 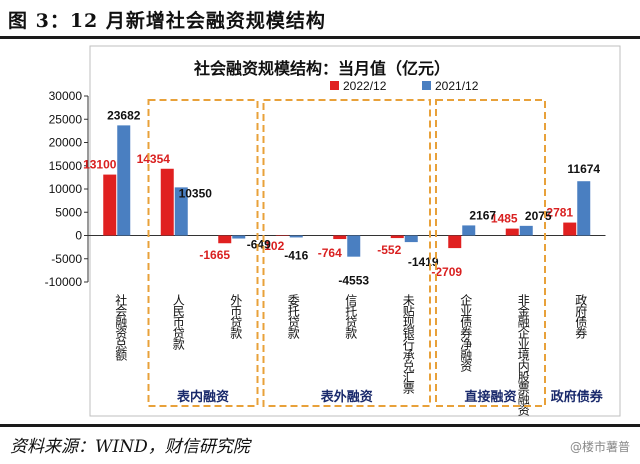 I want to click on y-tick-label: 20000, so click(x=66, y=143).